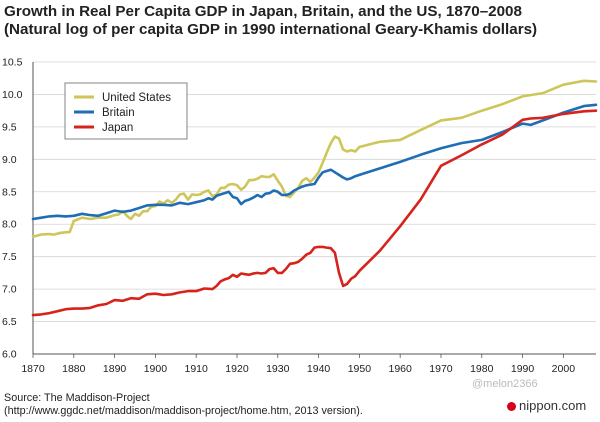 Image resolution: width=600 pixels, height=422 pixels. I want to click on legend-label-united-states: United States, so click(136, 98).